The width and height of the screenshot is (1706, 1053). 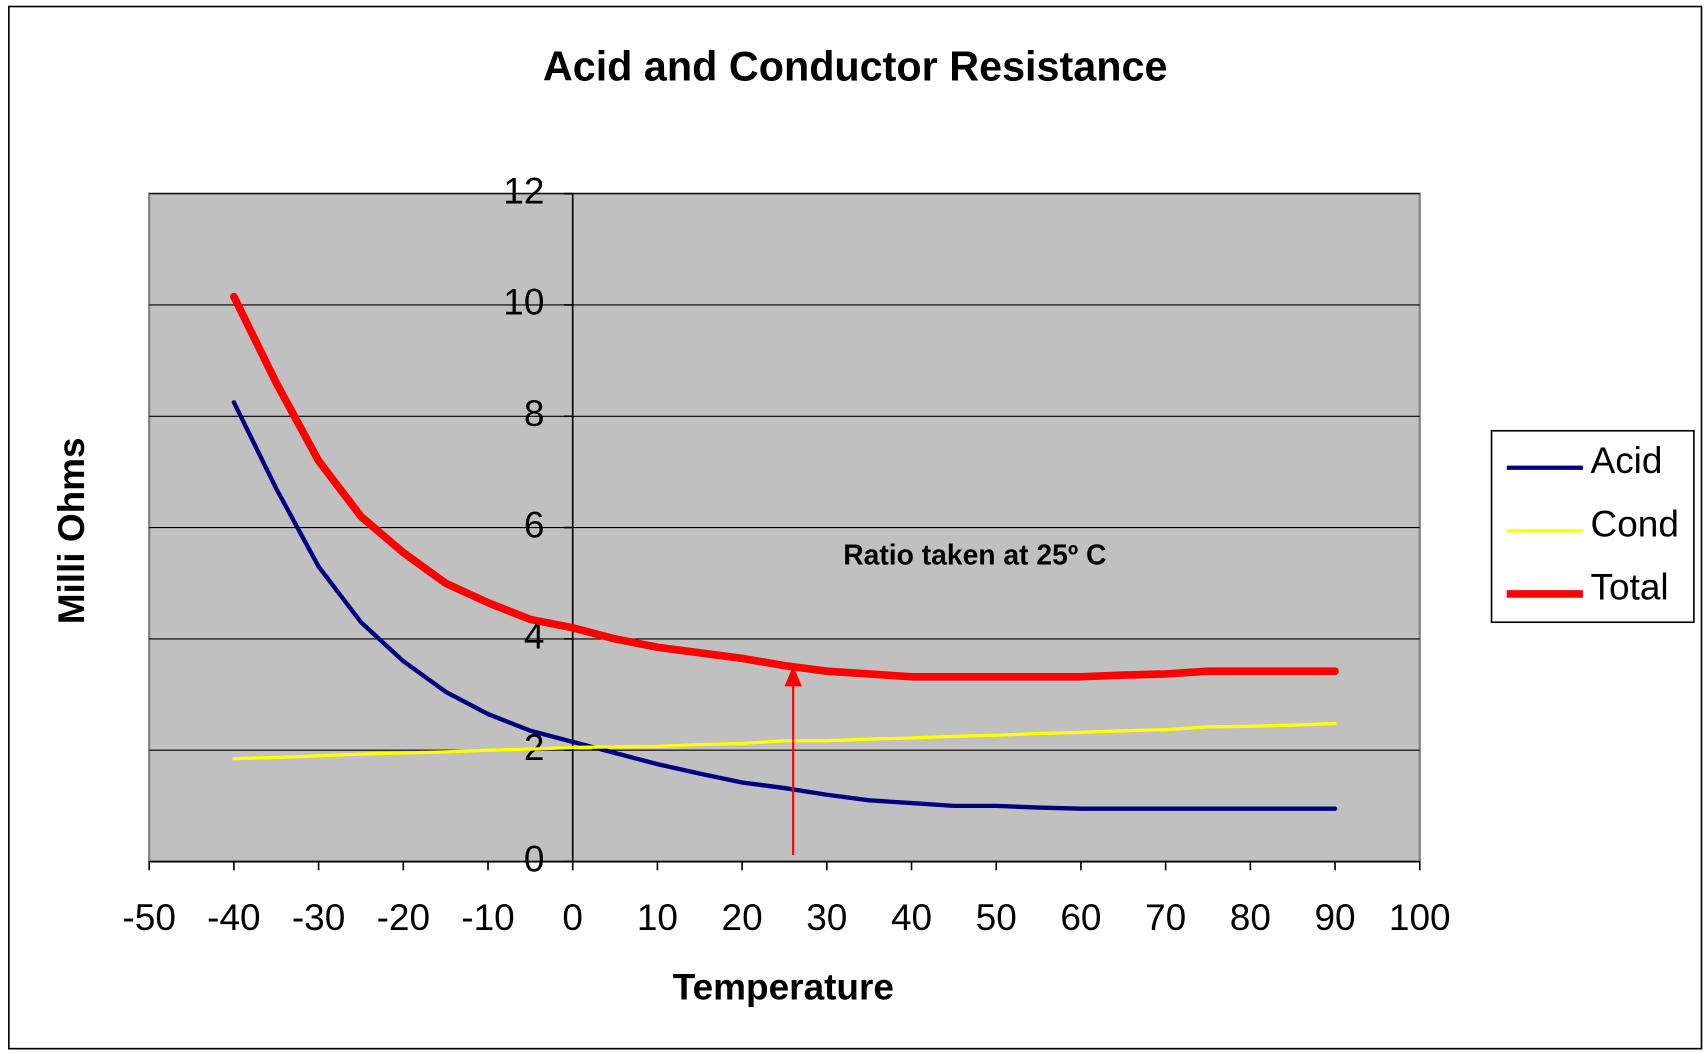 What do you see at coordinates (534, 413) in the screenshot?
I see `y-tick-label: 8` at bounding box center [534, 413].